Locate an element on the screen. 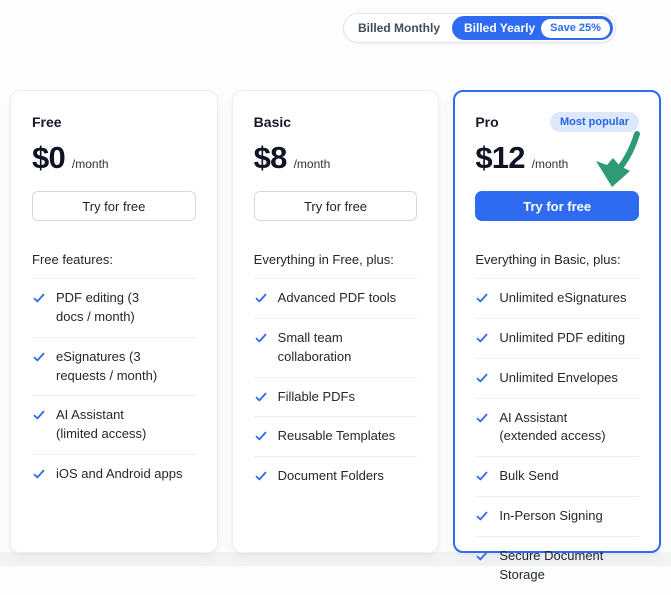  page-section-divider is located at coordinates (335, 559).